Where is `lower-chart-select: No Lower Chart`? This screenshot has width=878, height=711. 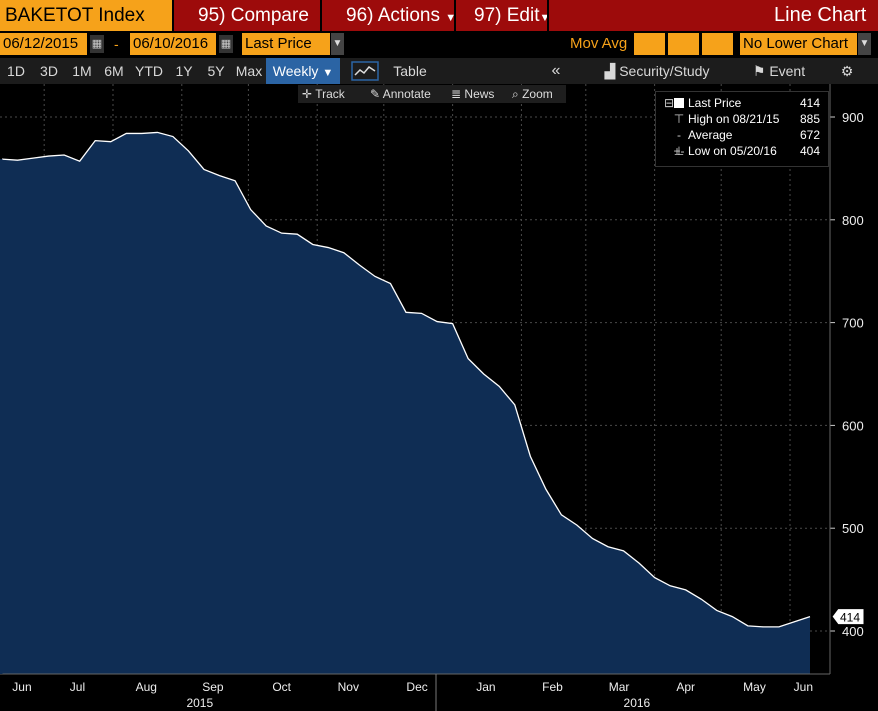 lower-chart-select: No Lower Chart is located at coordinates (798, 44).